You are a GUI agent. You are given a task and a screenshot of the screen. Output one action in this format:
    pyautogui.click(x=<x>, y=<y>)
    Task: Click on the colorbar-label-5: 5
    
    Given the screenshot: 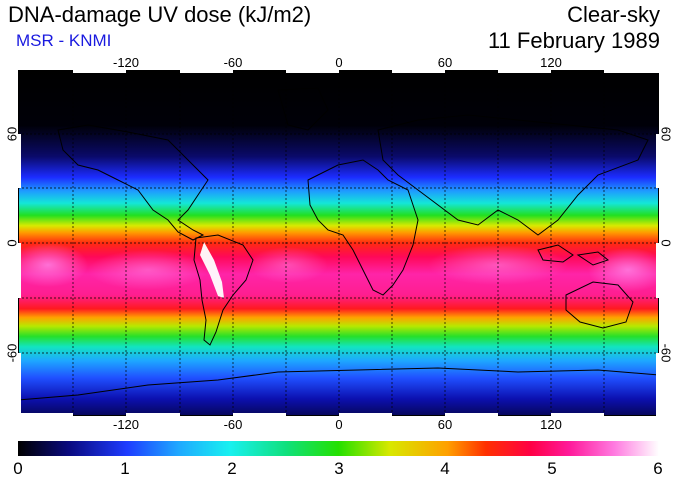 What is the action you would take?
    pyautogui.click(x=552, y=468)
    